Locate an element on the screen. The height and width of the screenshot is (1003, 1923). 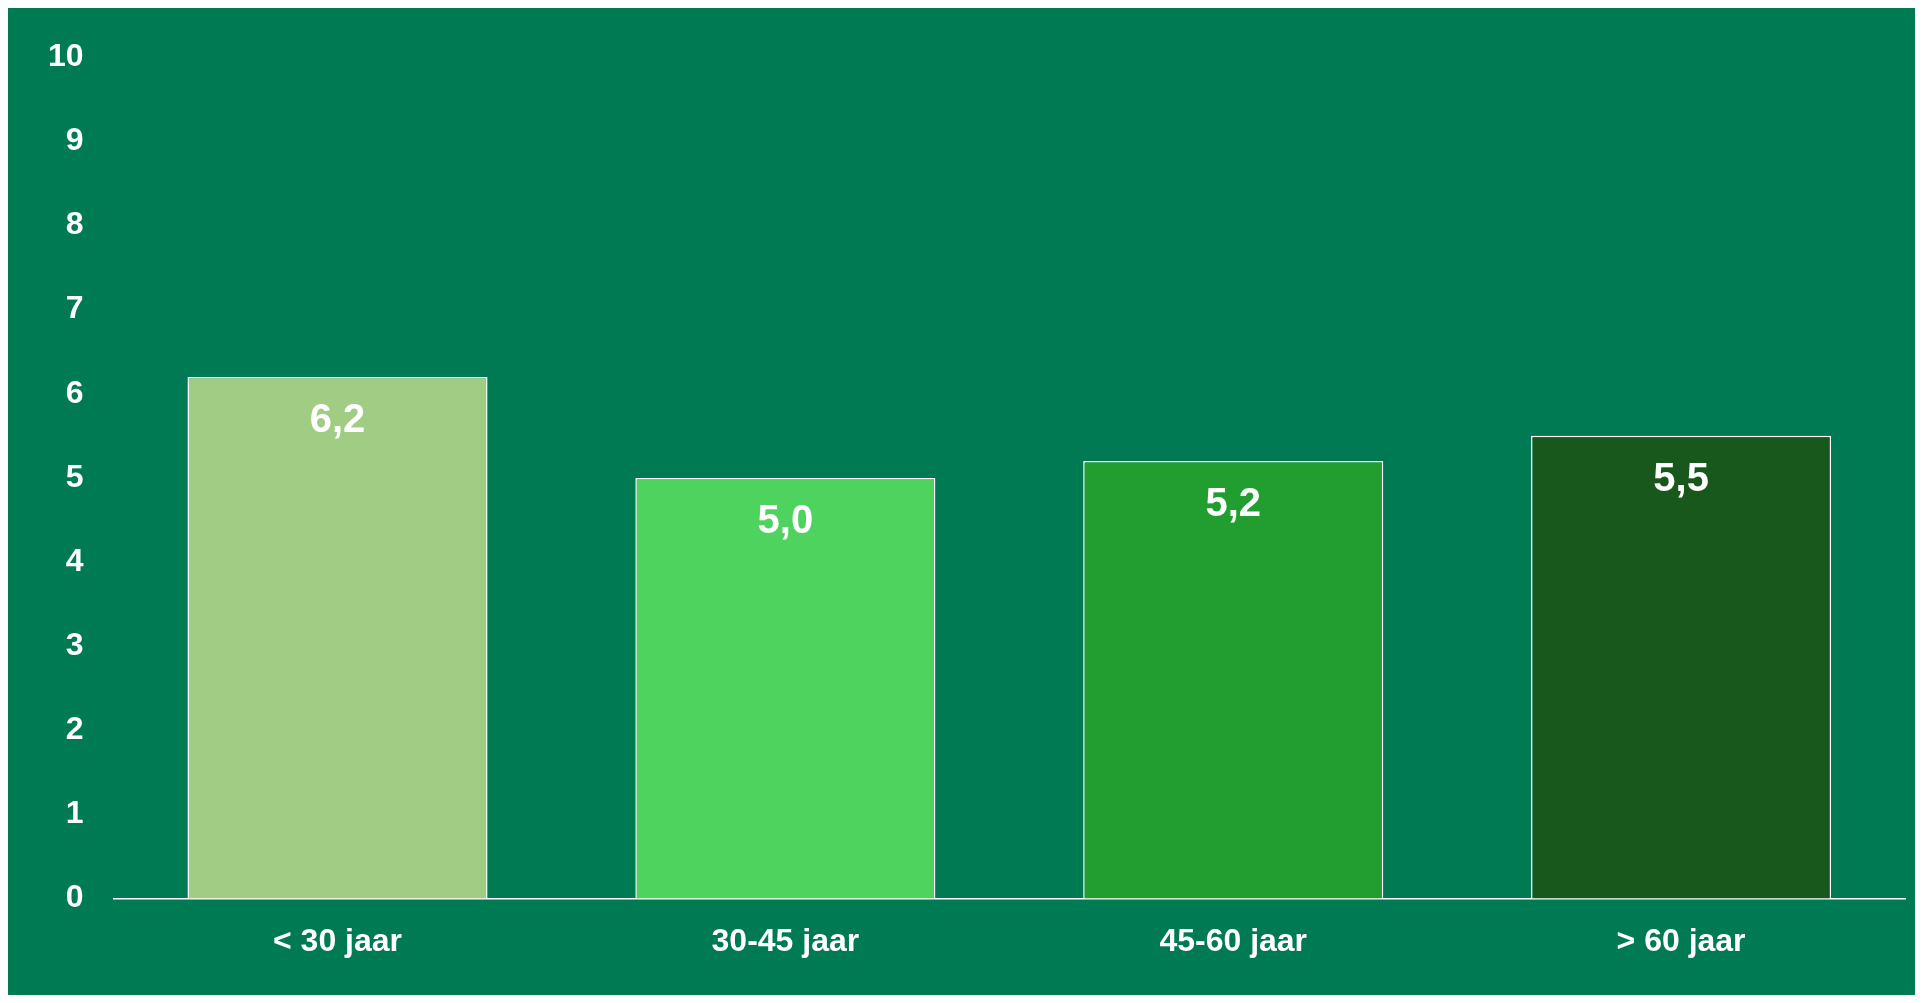
data-label: 5,2 is located at coordinates (1233, 502).